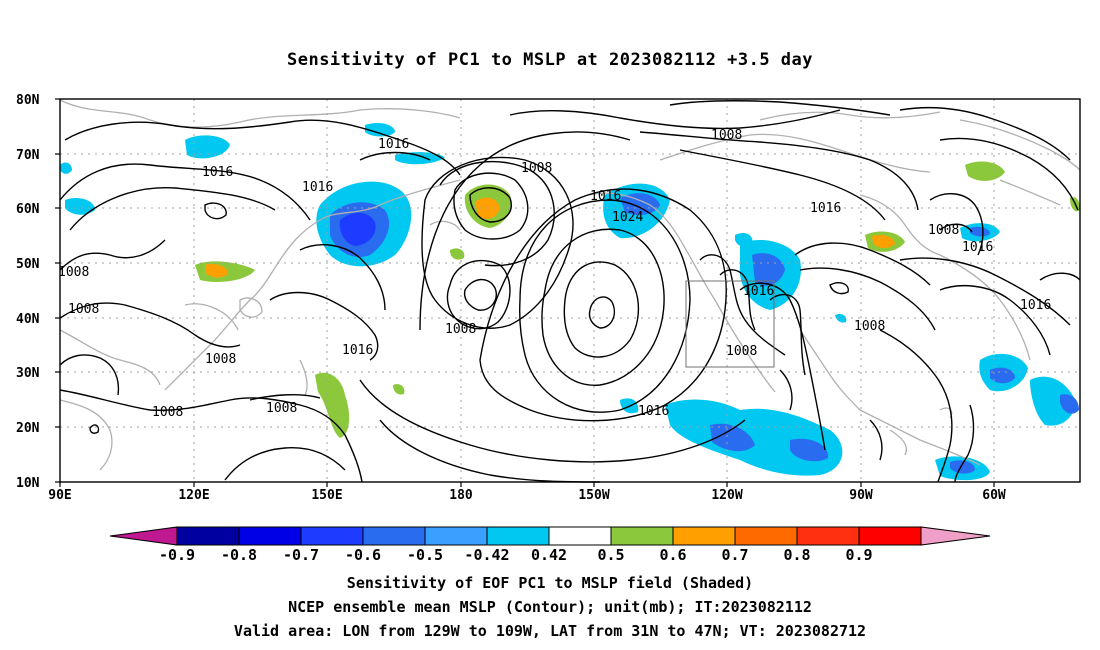 The height and width of the screenshot is (650, 1100). I want to click on colorbar-label: 0.6, so click(672, 555).